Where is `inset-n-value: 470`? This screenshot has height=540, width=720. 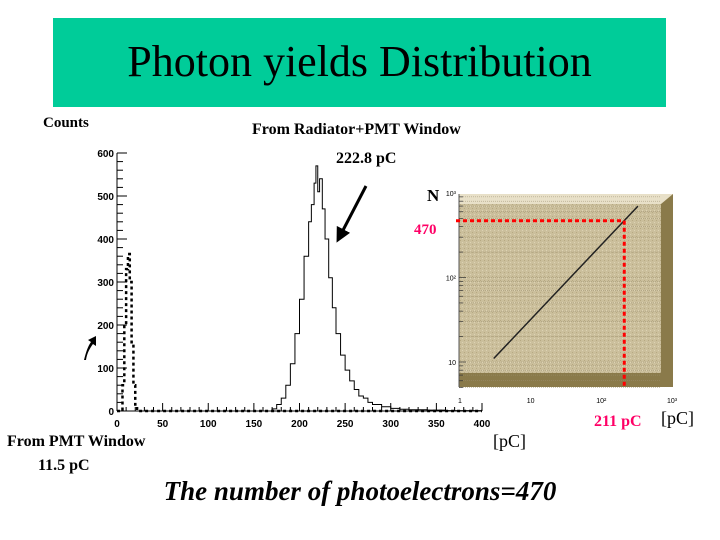
inset-n-value: 470 is located at coordinates (425, 230).